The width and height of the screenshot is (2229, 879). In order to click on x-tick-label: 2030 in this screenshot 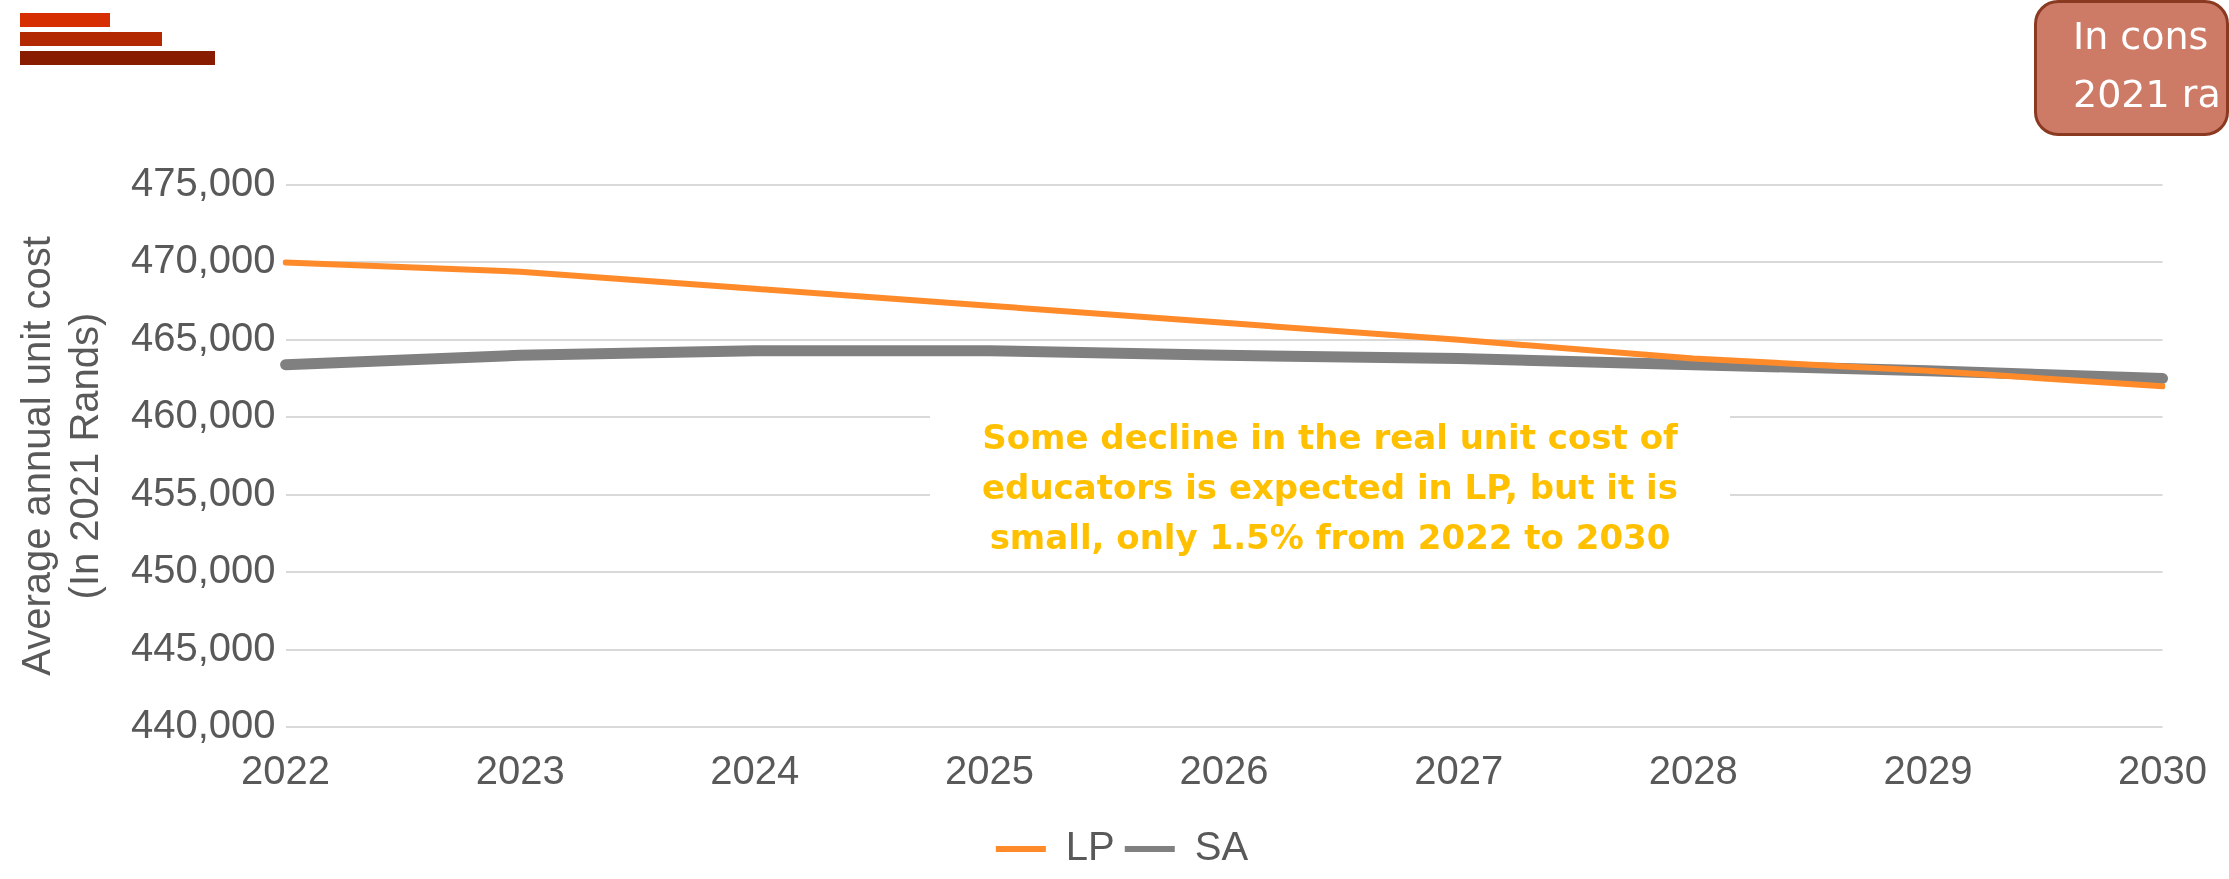, I will do `click(2162, 770)`.